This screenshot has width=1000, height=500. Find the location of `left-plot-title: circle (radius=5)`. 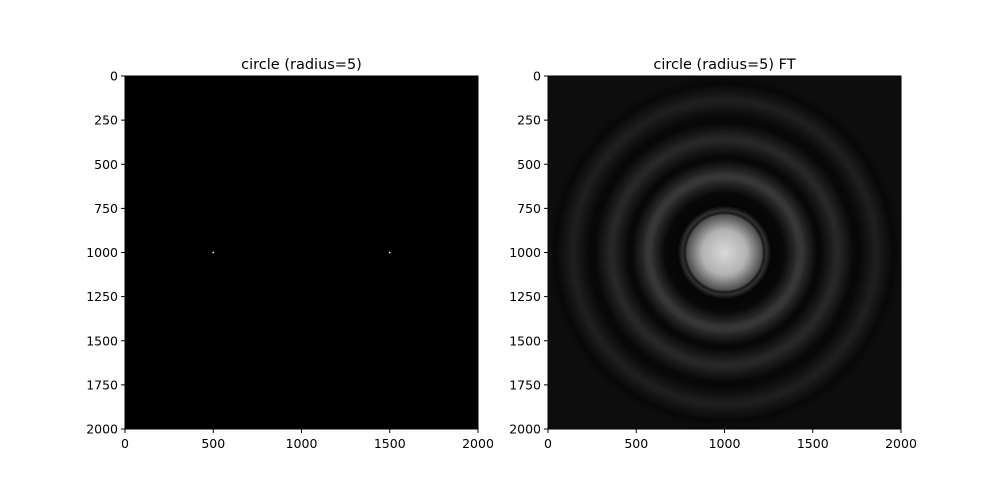

left-plot-title: circle (radius=5) is located at coordinates (301, 65).